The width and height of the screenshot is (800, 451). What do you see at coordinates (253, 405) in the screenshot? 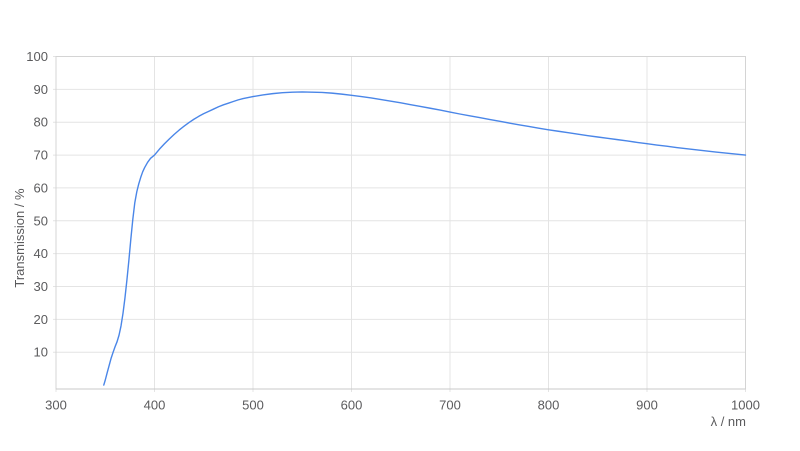
I see `x-tick-label: 500` at bounding box center [253, 405].